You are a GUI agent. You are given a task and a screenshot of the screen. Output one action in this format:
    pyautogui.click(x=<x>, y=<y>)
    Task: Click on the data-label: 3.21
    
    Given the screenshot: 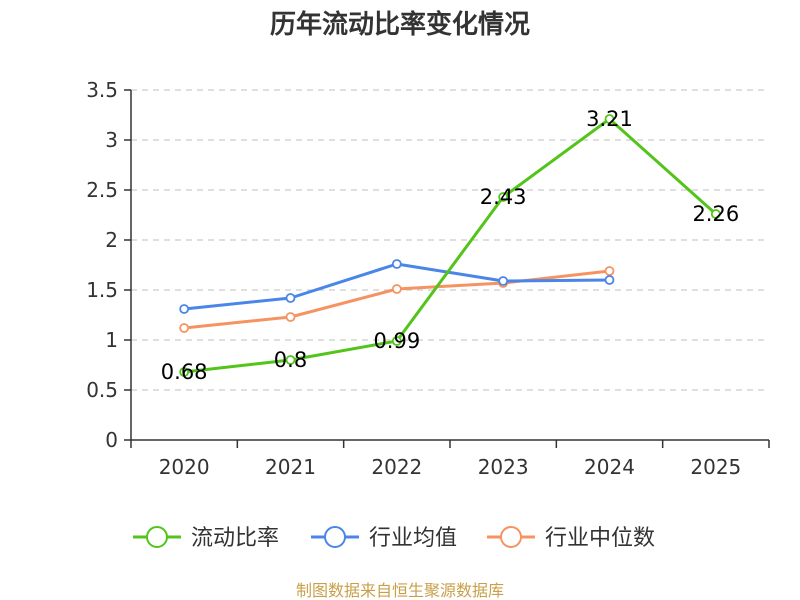 What is the action you would take?
    pyautogui.click(x=609, y=119)
    